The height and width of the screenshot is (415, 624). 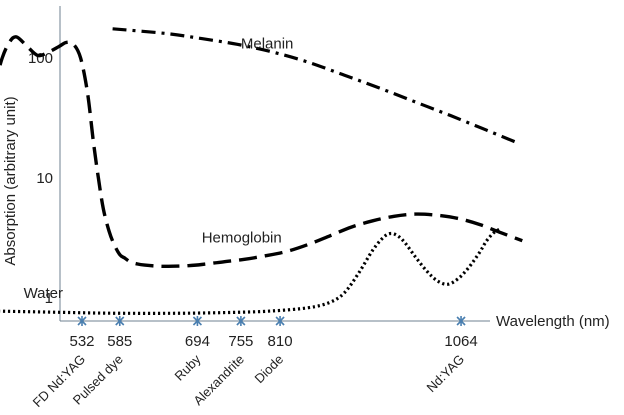 What do you see at coordinates (267, 43) in the screenshot?
I see `series-label-melanin: Melanin` at bounding box center [267, 43].